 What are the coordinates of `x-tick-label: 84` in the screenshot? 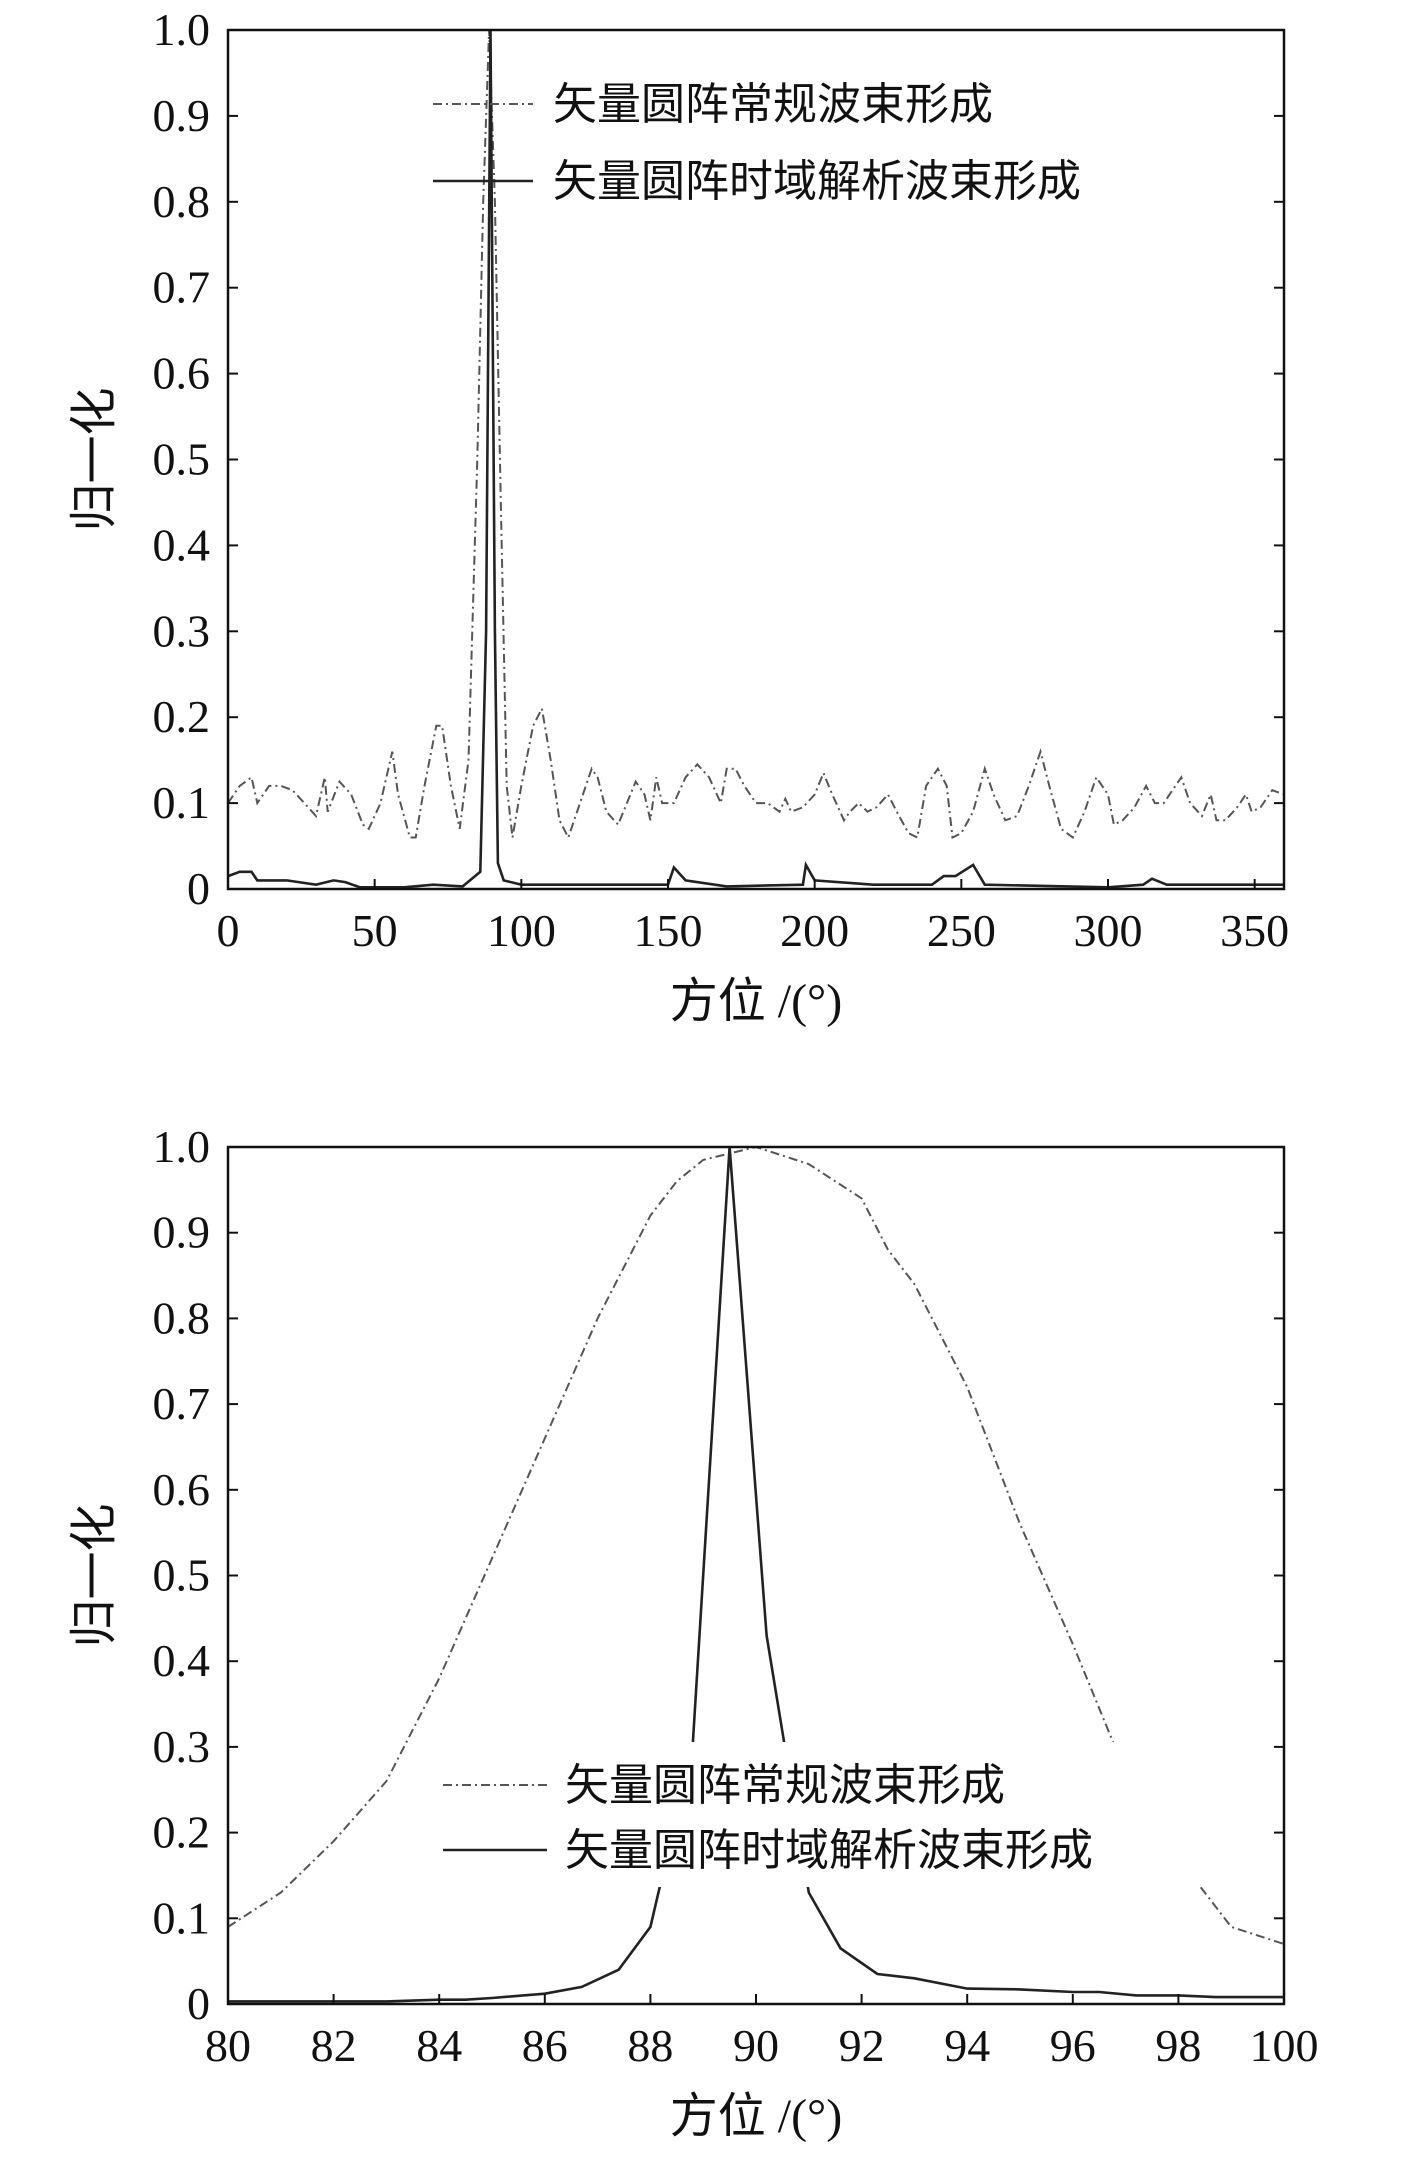 It's located at (439, 2045).